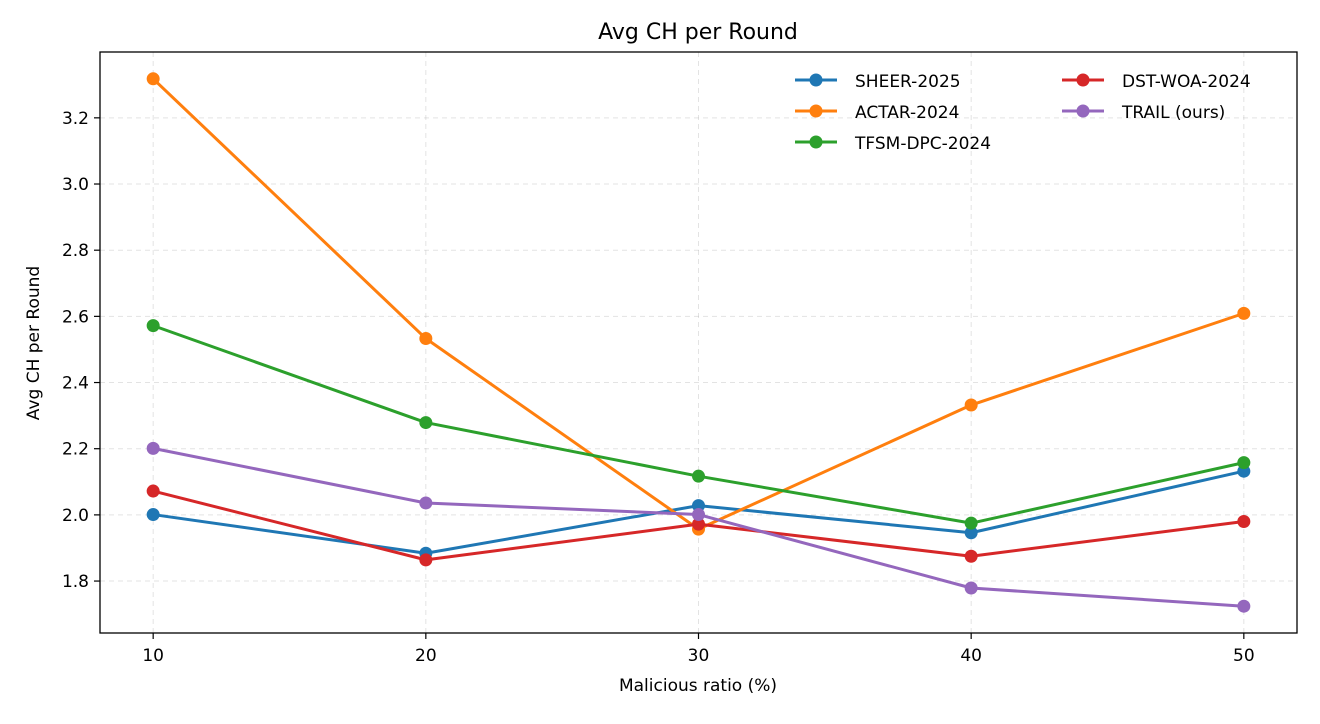  What do you see at coordinates (75, 582) in the screenshot?
I see `y-tick-label: 1.8` at bounding box center [75, 582].